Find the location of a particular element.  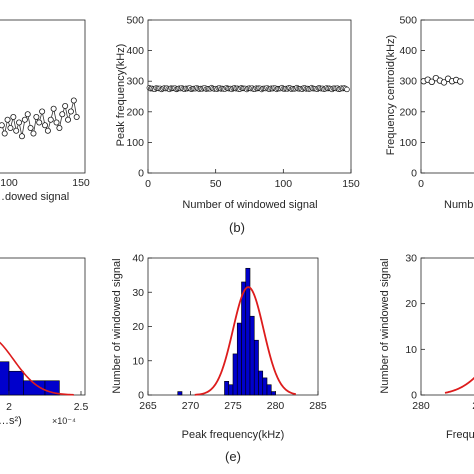

panel-b-axes-box is located at coordinates (249, 96).